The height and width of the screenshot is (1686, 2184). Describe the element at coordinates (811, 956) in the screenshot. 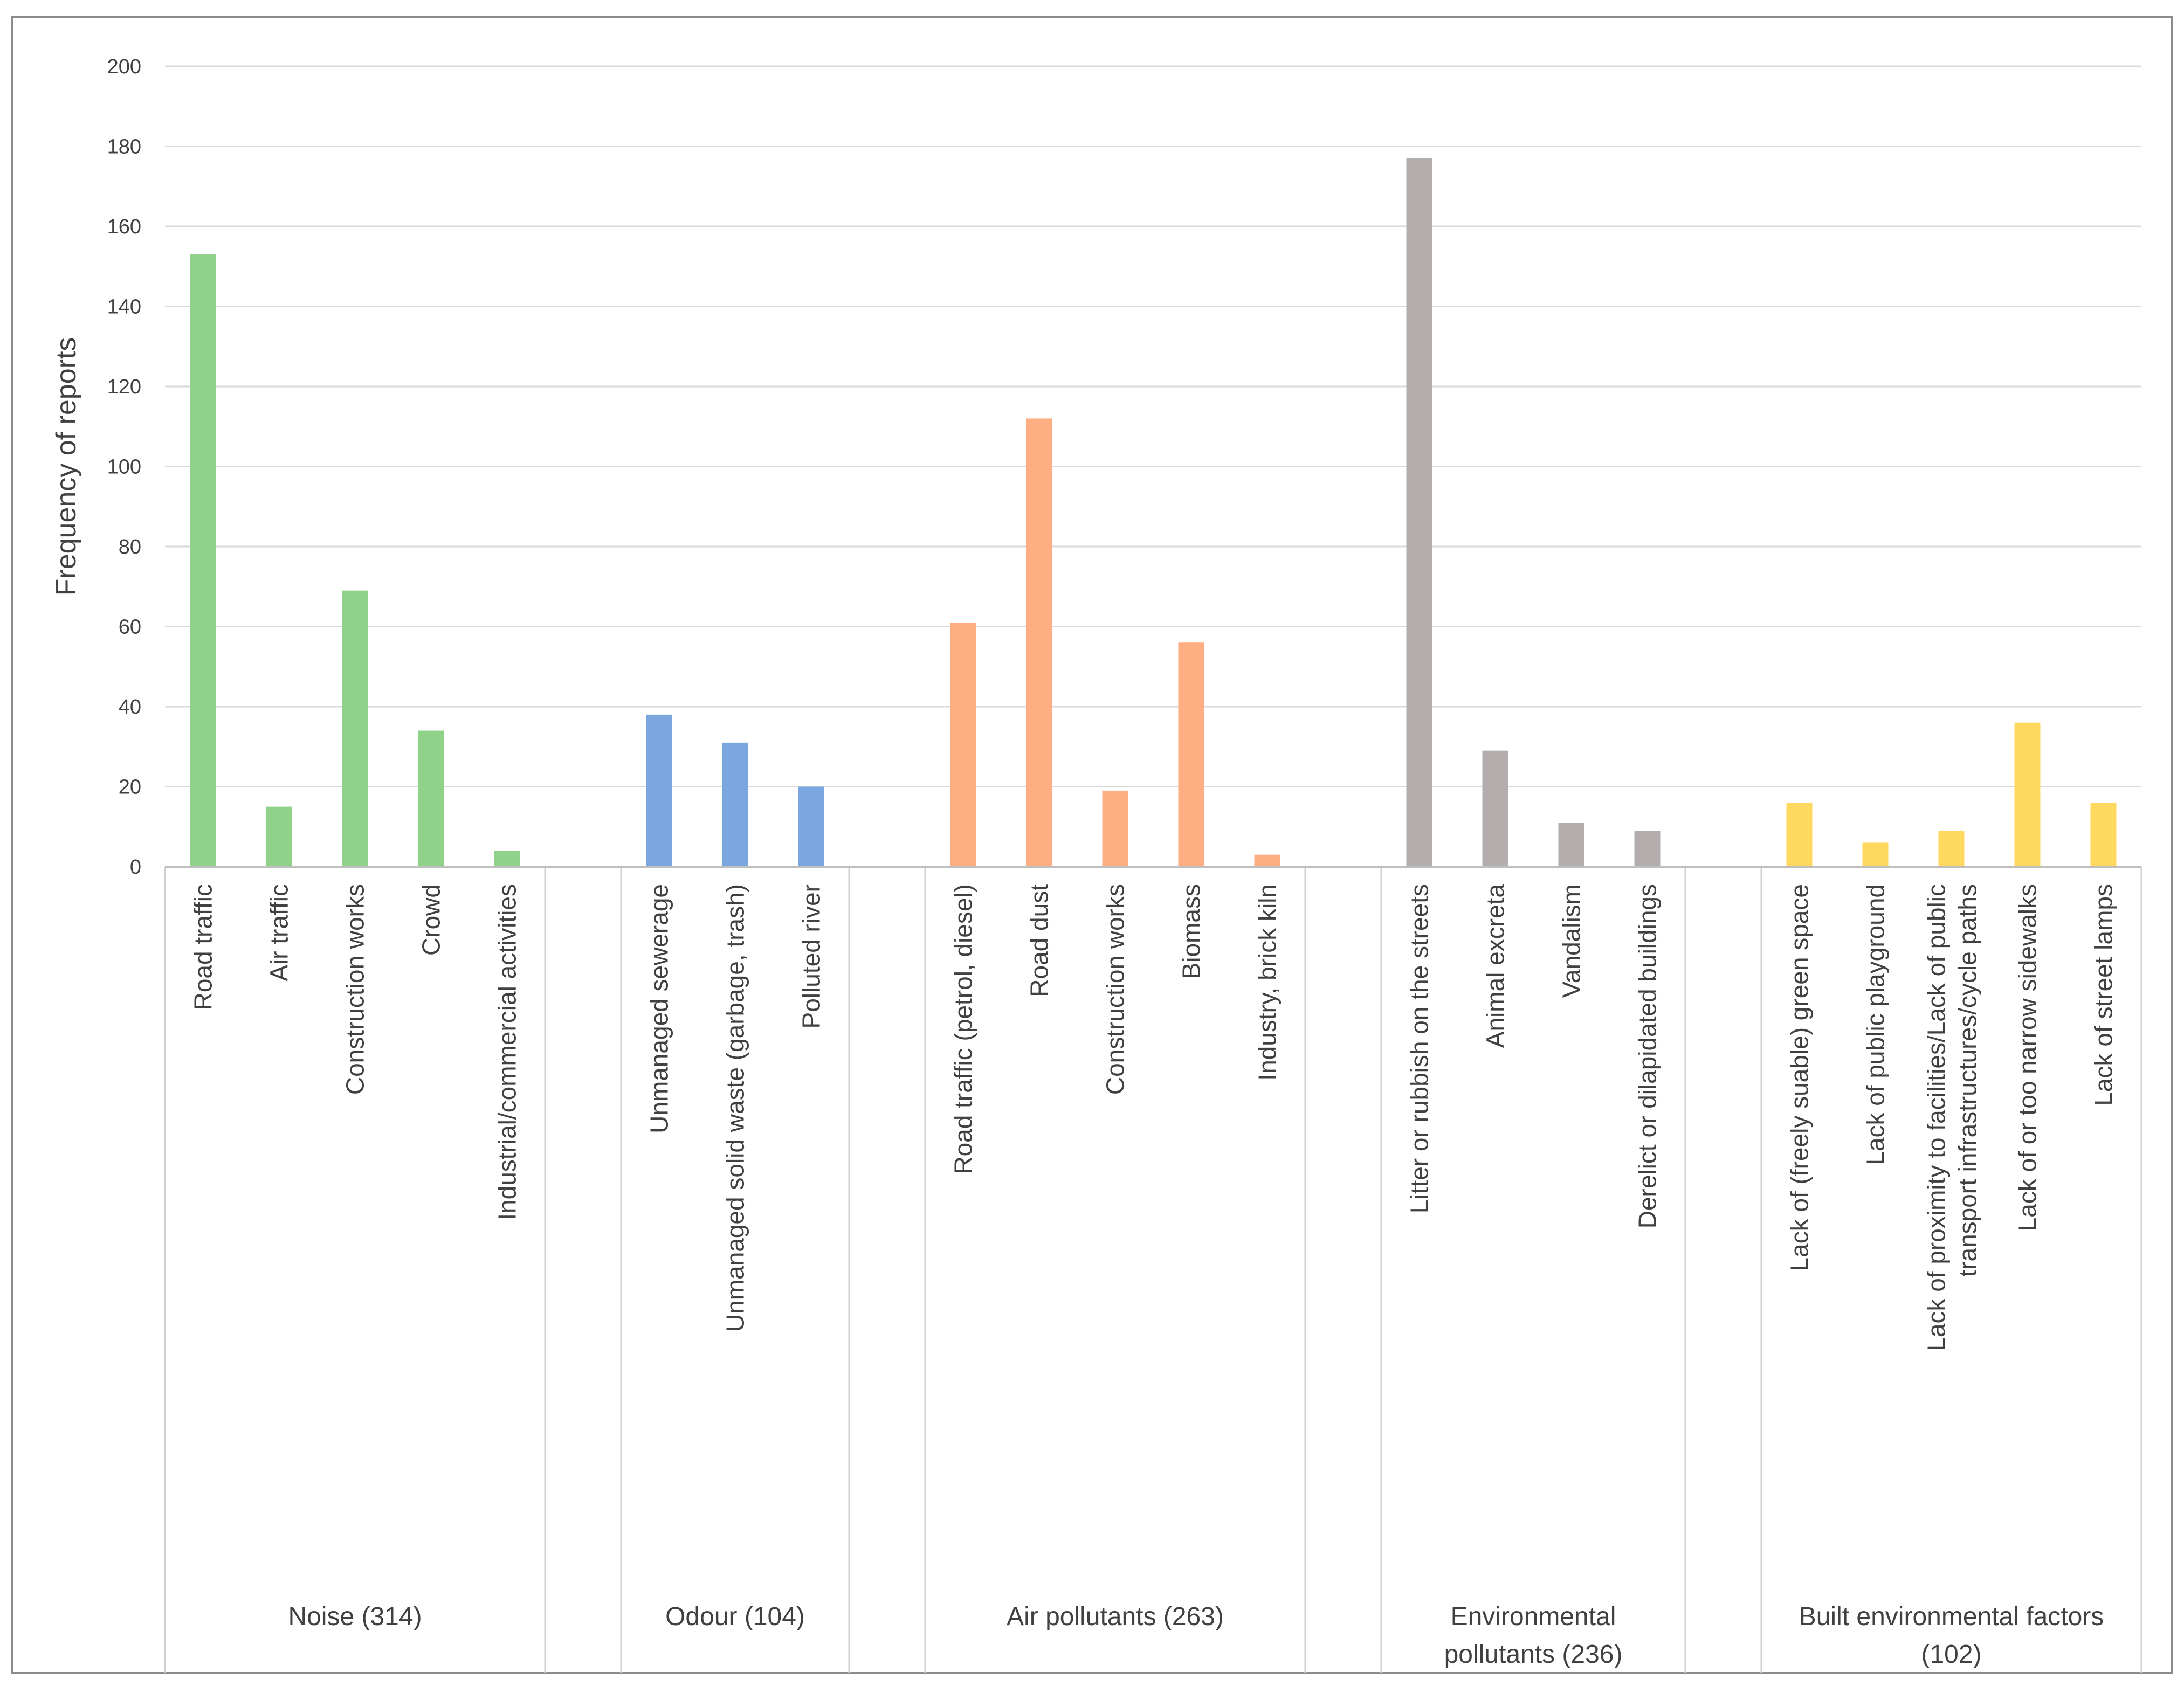

I see `category-label: Polluted river` at that location.